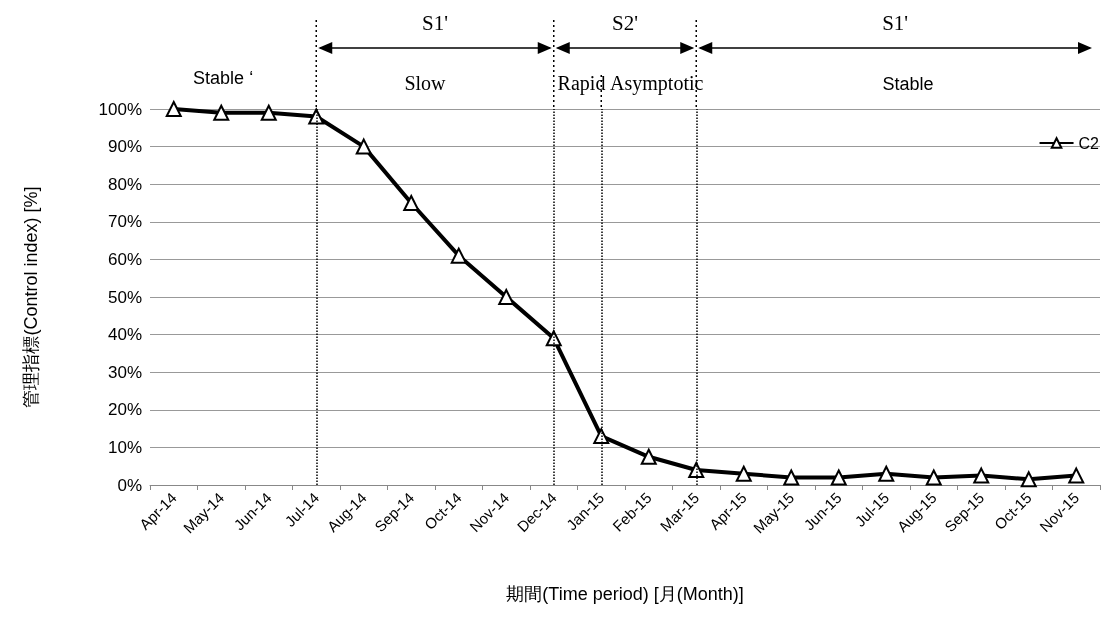 This screenshot has width=1118, height=633. Describe the element at coordinates (625, 594) in the screenshot. I see `x-axis-title: 期間(Time period) [月(Month)]` at that location.